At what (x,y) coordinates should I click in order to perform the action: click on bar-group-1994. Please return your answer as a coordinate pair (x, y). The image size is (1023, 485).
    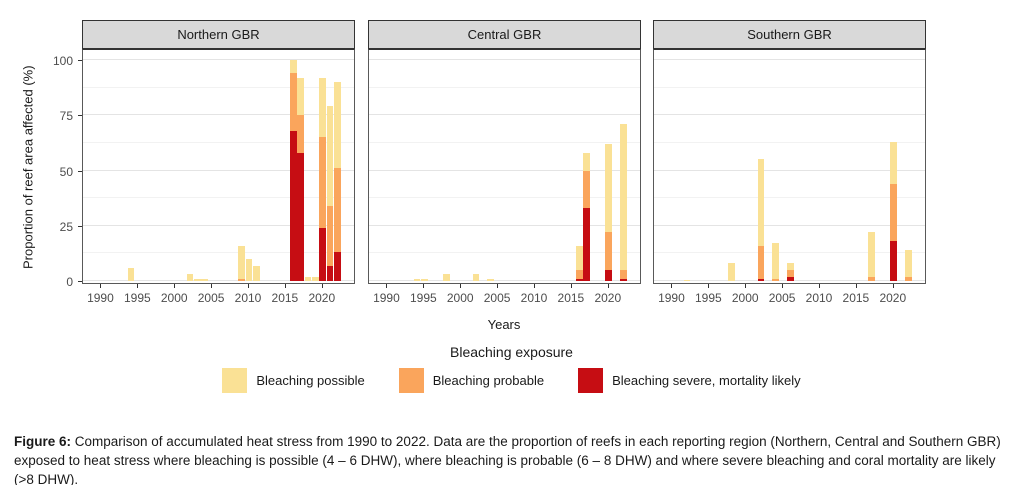
    Looking at the image, I should click on (417, 279).